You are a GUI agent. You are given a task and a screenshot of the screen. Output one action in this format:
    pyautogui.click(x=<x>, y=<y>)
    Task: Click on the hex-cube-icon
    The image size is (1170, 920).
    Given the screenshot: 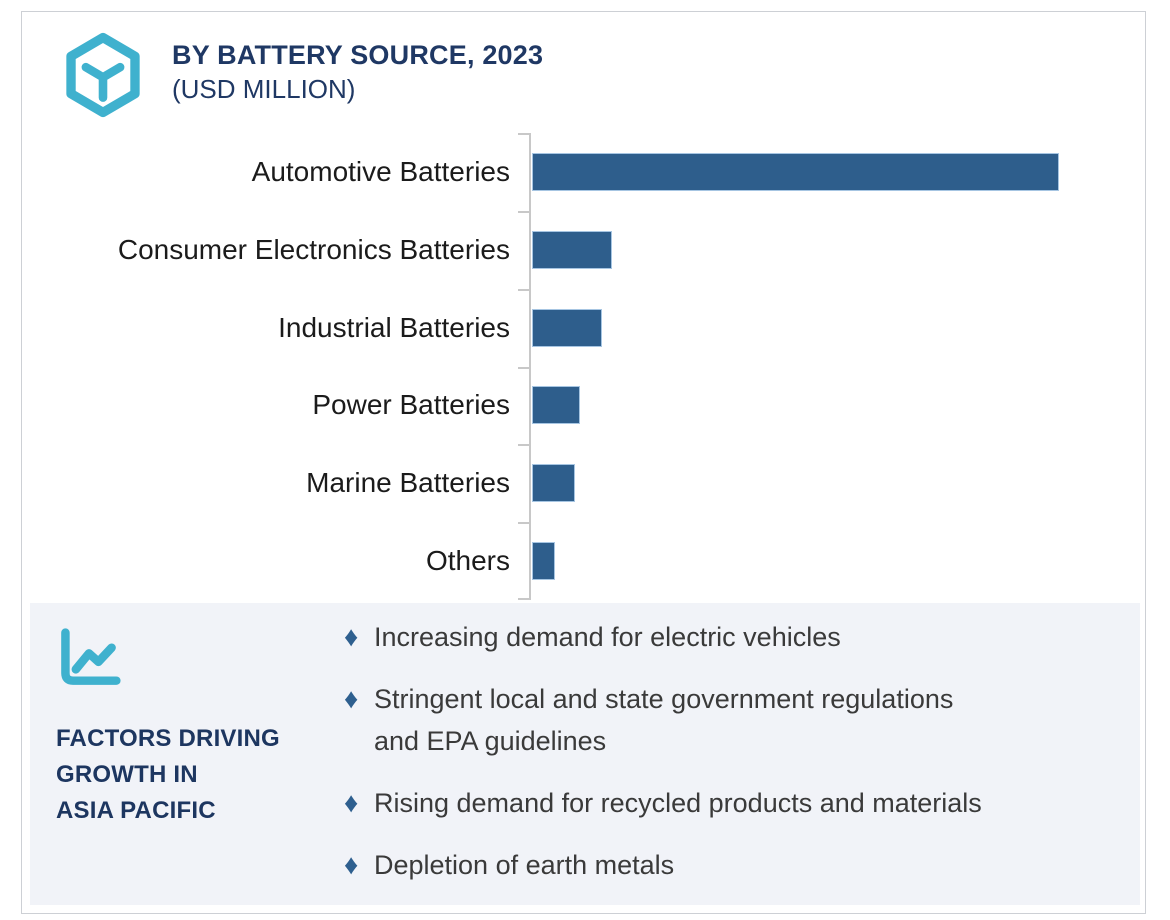 What is the action you would take?
    pyautogui.click(x=103, y=75)
    